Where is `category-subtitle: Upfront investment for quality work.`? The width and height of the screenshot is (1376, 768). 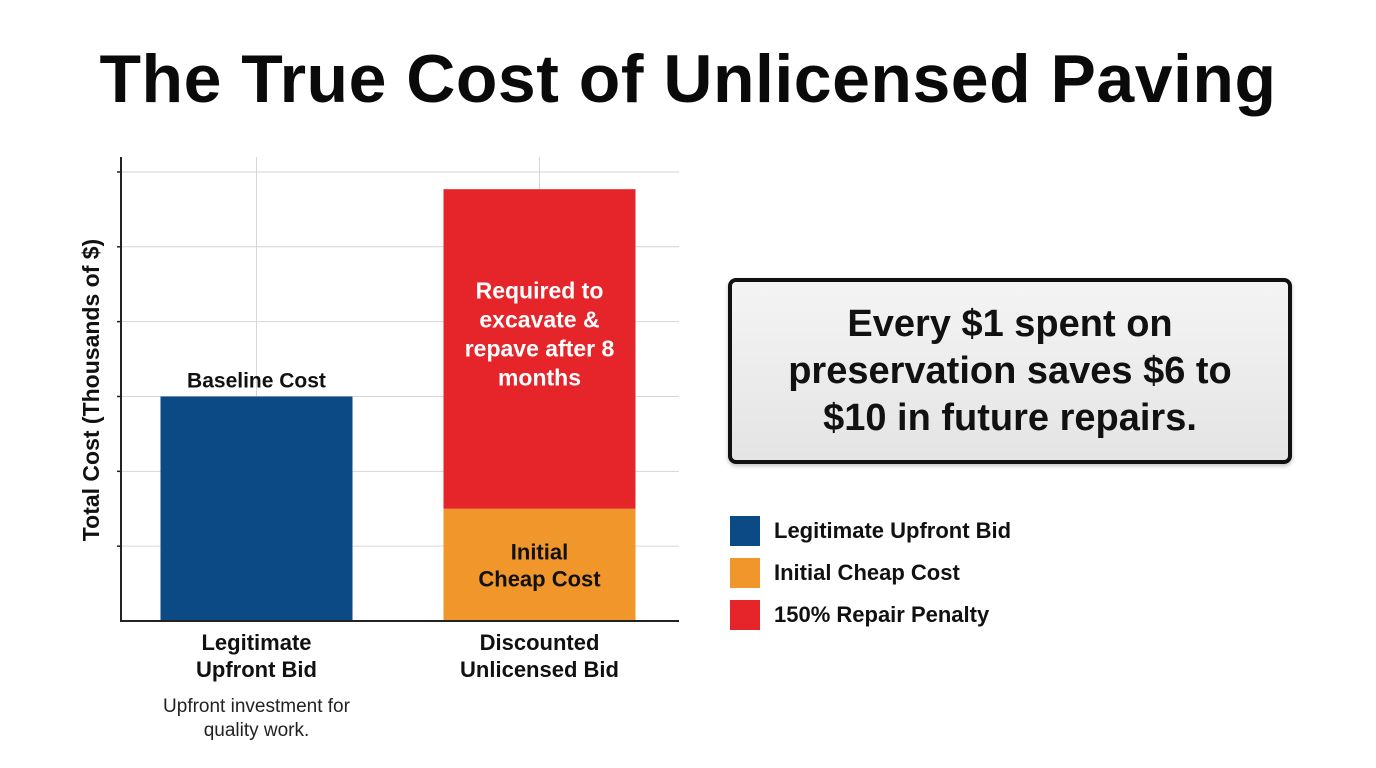 category-subtitle: Upfront investment for quality work. is located at coordinates (257, 718).